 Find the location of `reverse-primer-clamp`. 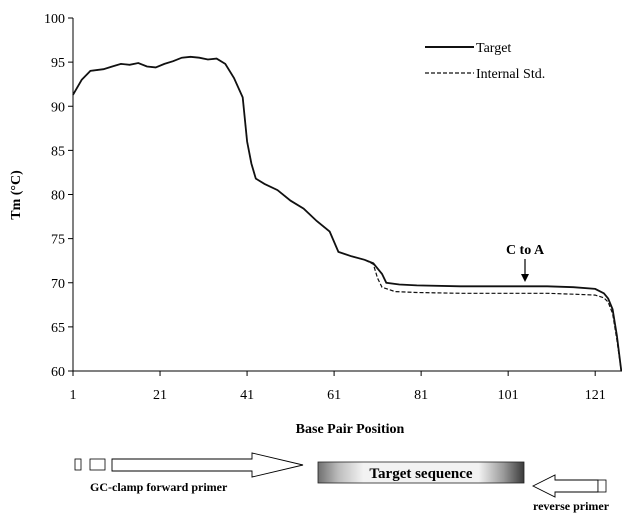

reverse-primer-clamp is located at coordinates (602, 486).